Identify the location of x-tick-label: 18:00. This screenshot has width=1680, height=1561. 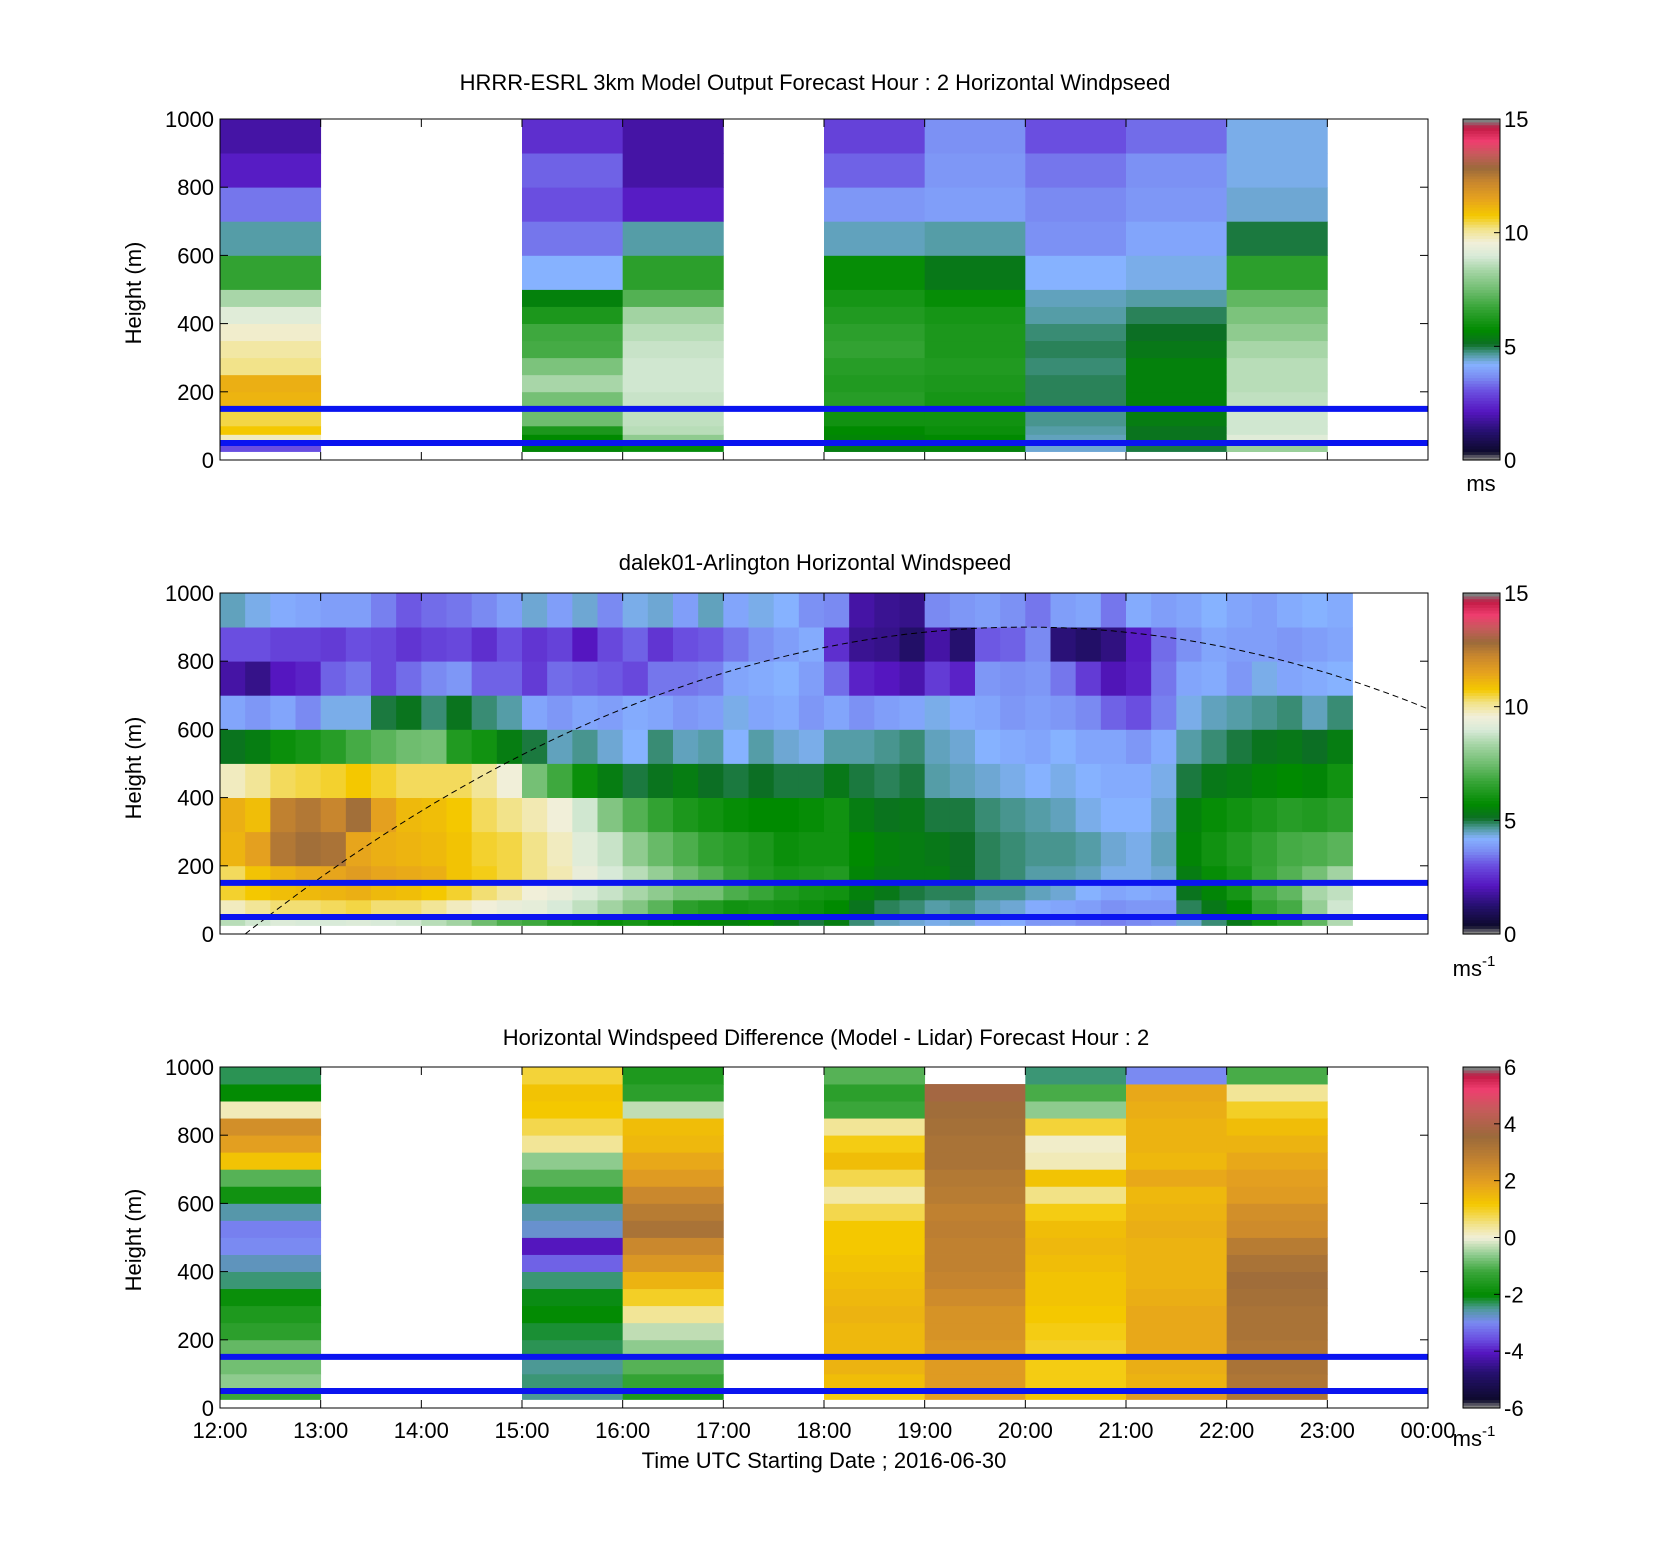
(823, 1430).